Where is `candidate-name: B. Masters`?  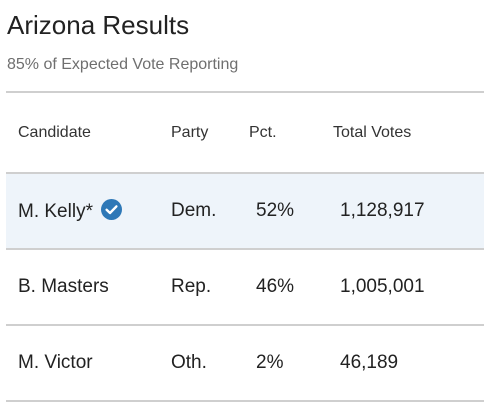
candidate-name: B. Masters is located at coordinates (63, 286).